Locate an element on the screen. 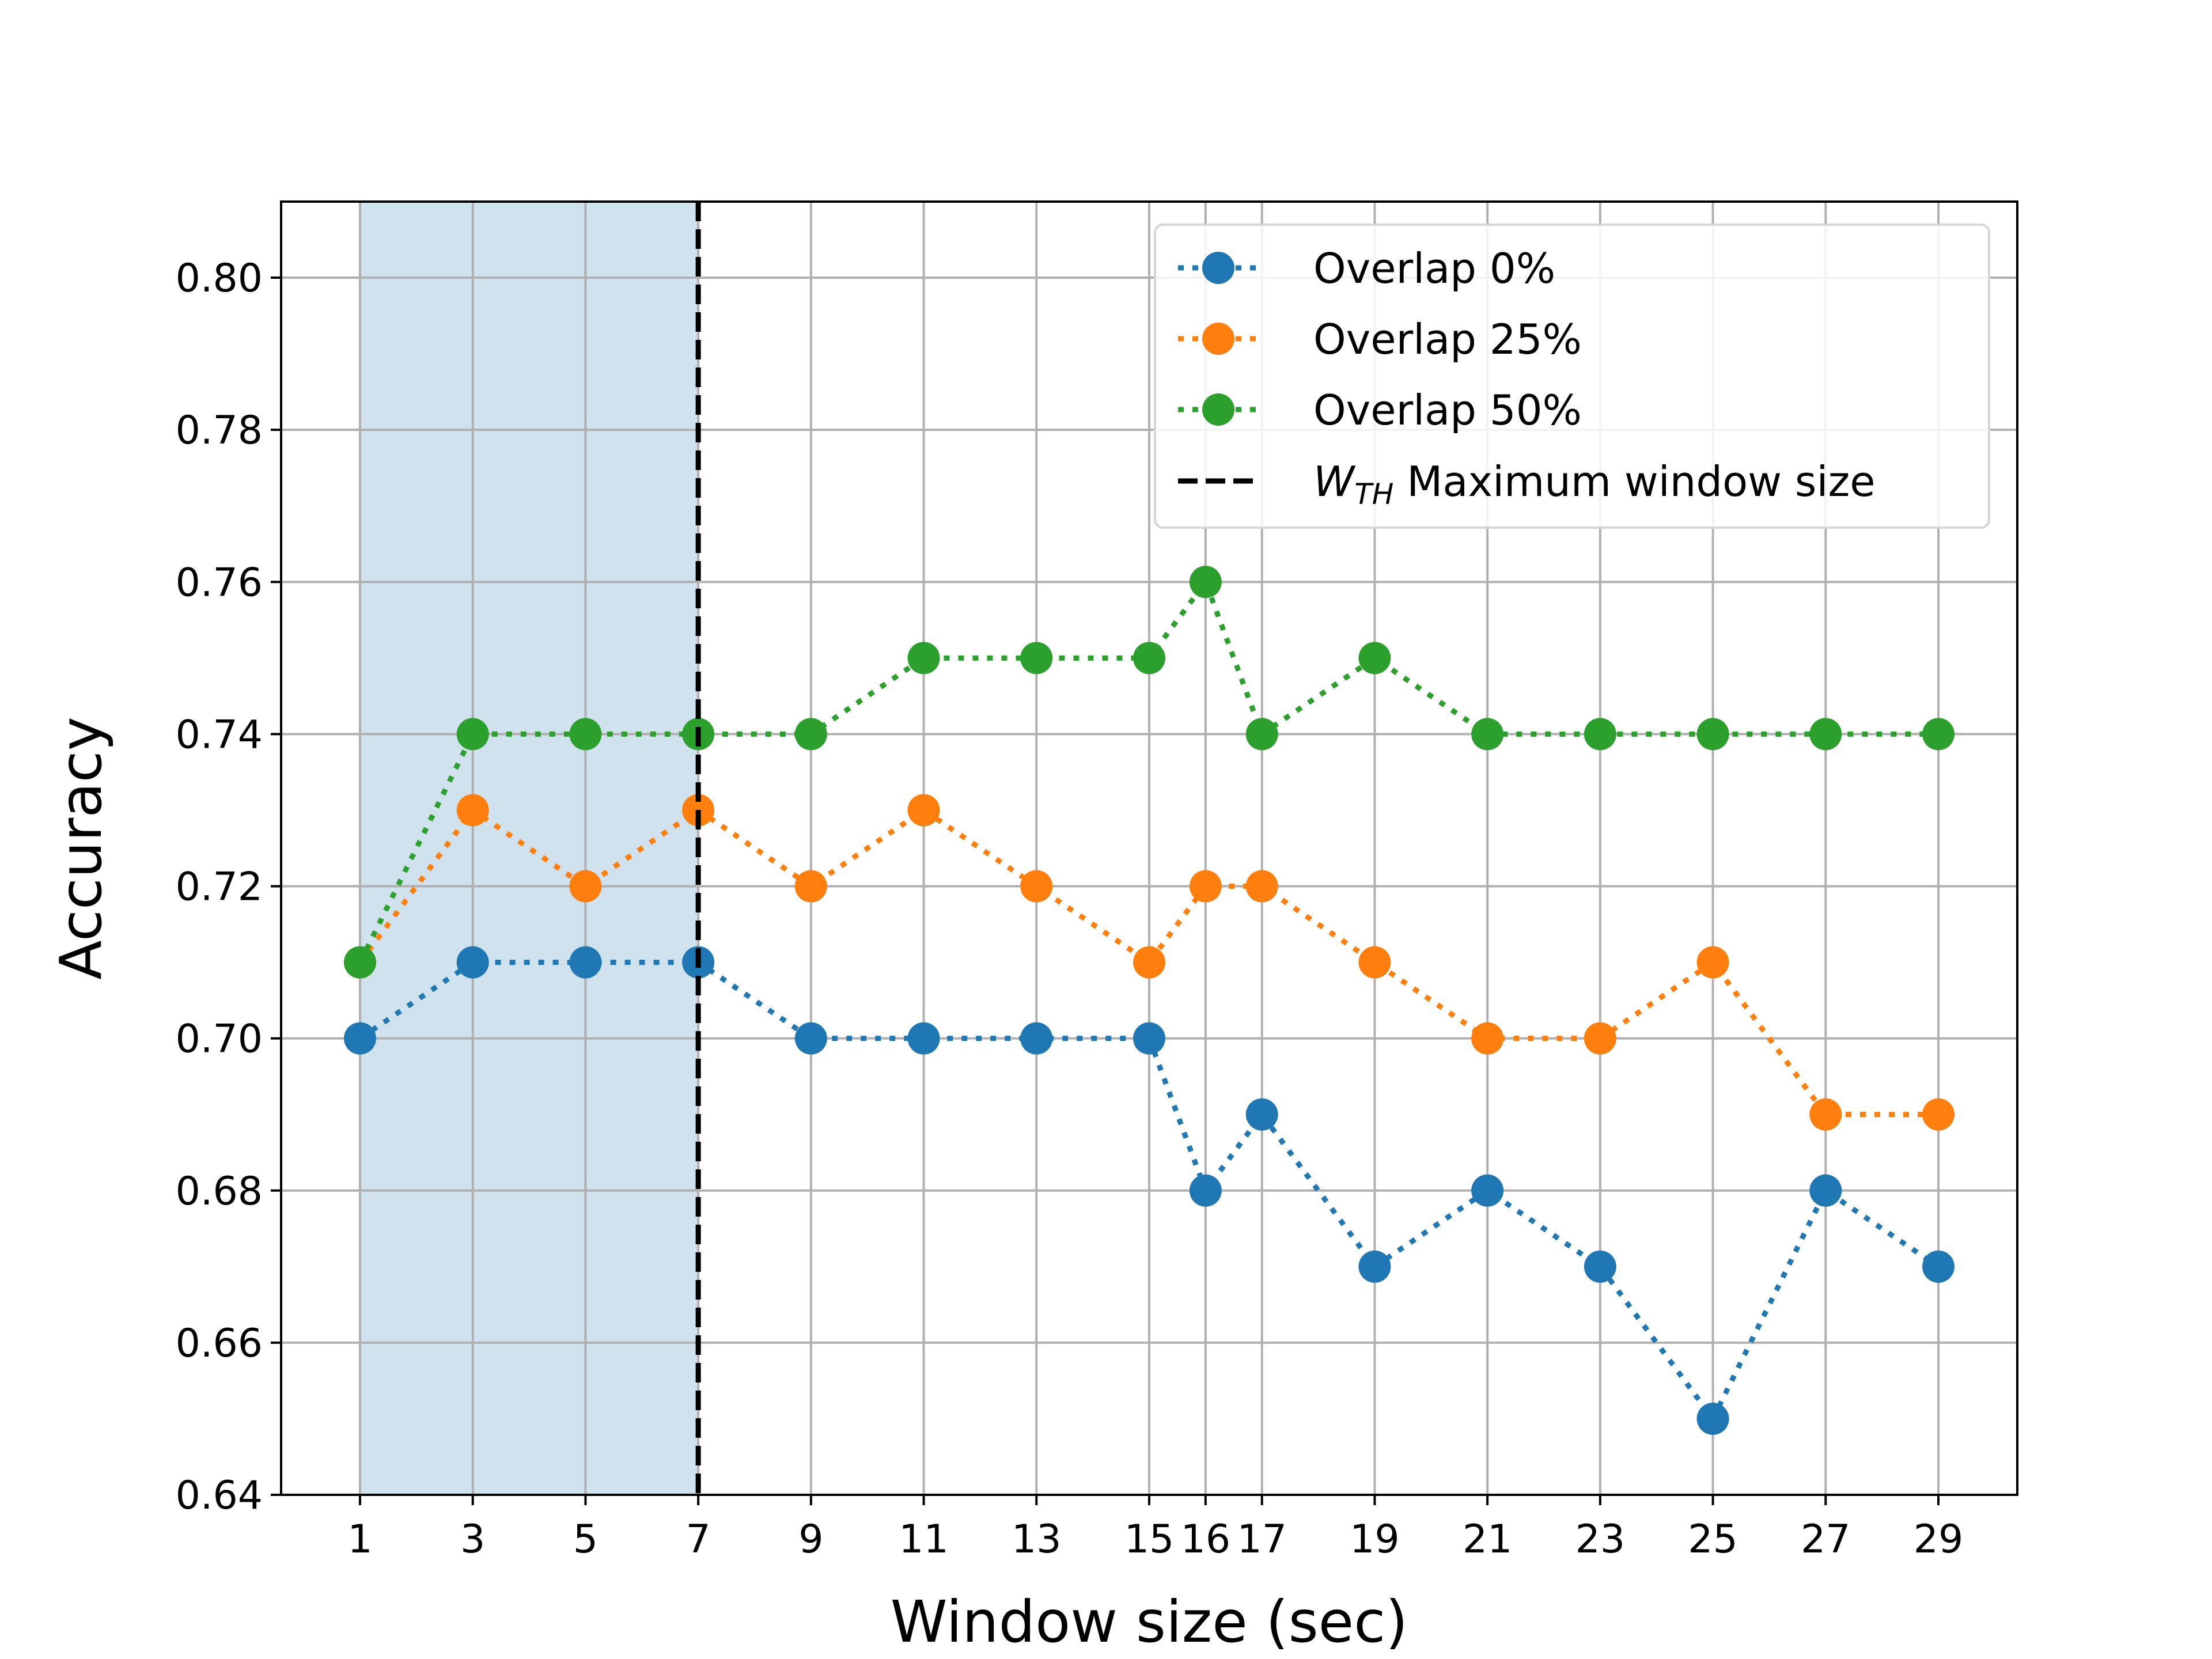 This screenshot has height=1659, width=2212. legend-label-threshold-symbol: W is located at coordinates (1334, 481).